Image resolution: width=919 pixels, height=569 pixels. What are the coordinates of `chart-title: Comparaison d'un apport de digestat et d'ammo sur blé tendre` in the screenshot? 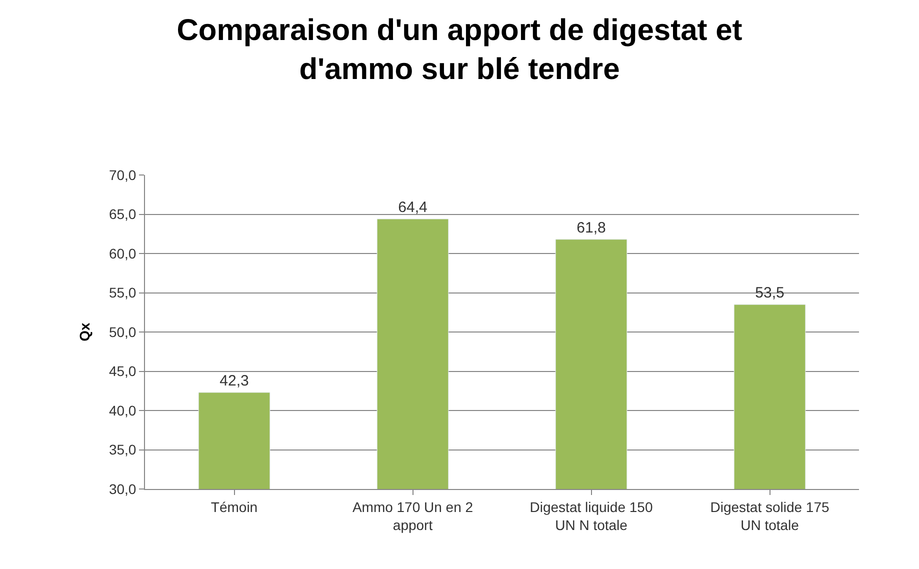 It's located at (459, 50).